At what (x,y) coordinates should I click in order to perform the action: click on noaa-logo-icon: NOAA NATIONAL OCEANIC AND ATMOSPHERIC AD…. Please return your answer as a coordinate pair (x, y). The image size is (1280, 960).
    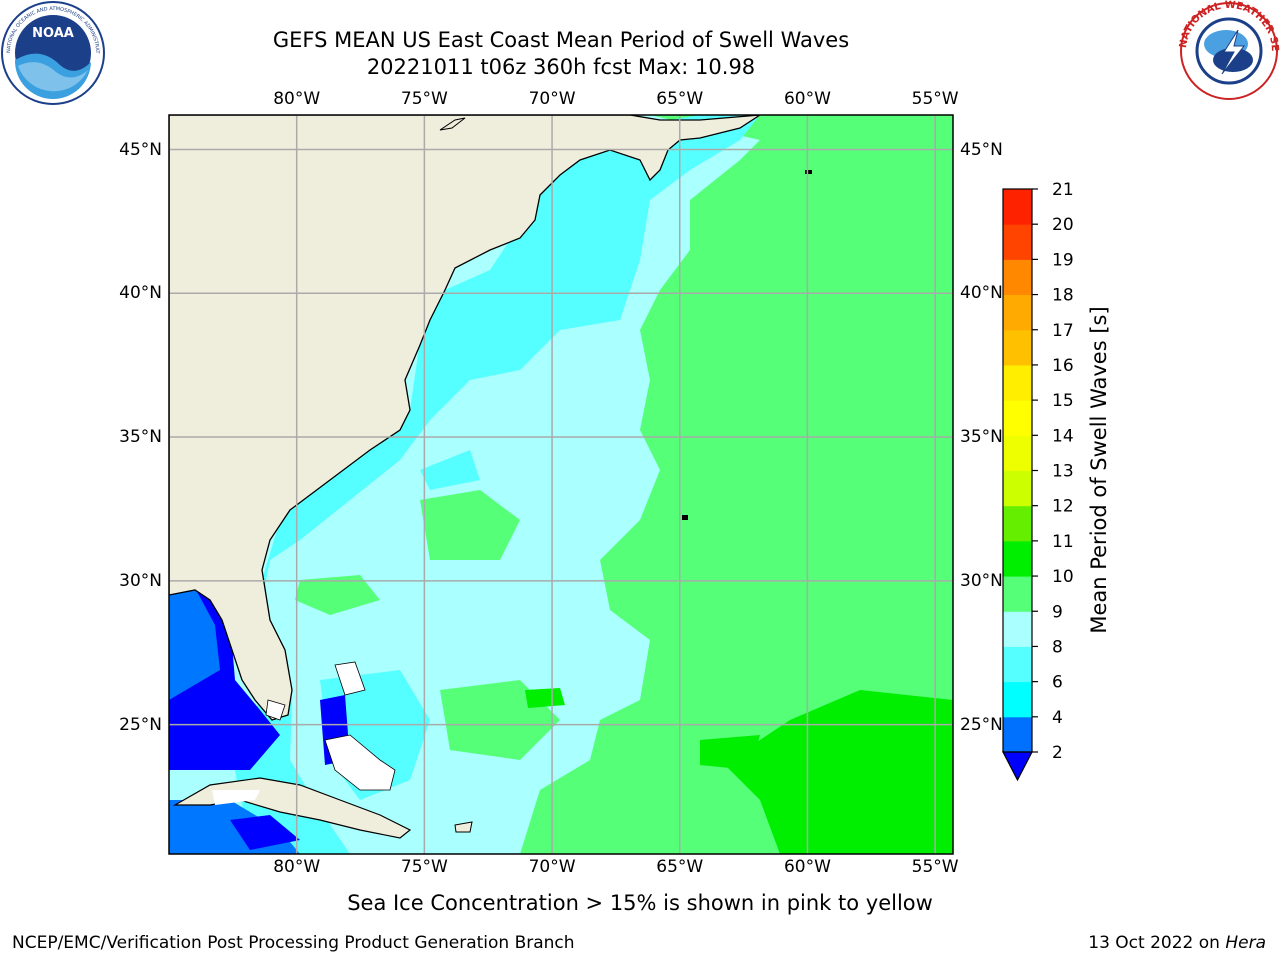
    Looking at the image, I should click on (52, 52).